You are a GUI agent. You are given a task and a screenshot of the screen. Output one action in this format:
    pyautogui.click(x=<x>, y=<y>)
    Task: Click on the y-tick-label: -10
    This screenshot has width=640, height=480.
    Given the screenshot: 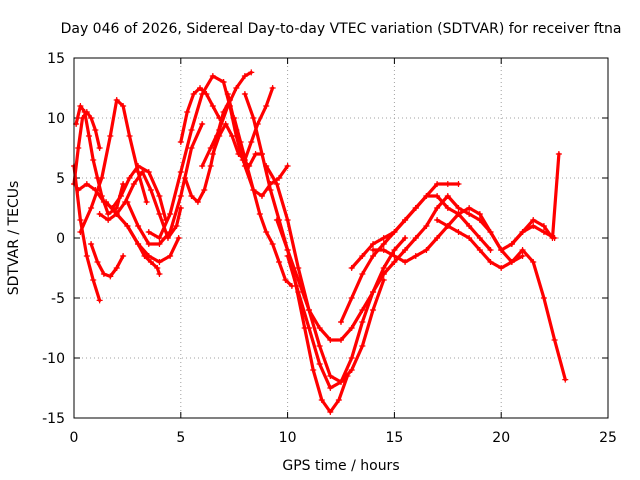 What is the action you would take?
    pyautogui.click(x=53, y=359)
    